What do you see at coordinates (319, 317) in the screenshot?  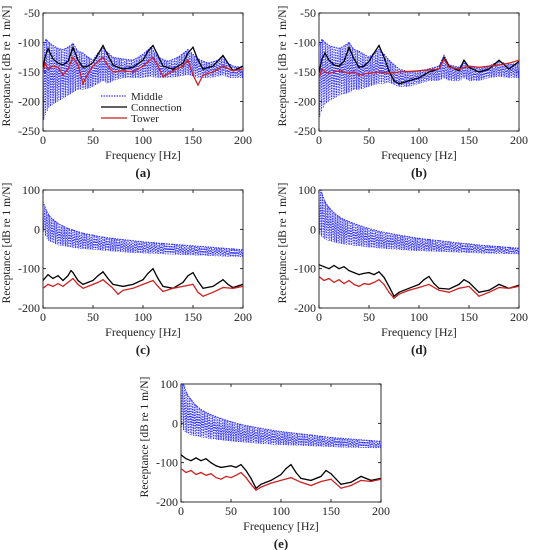 I see `x-tick-label: 0` at bounding box center [319, 317].